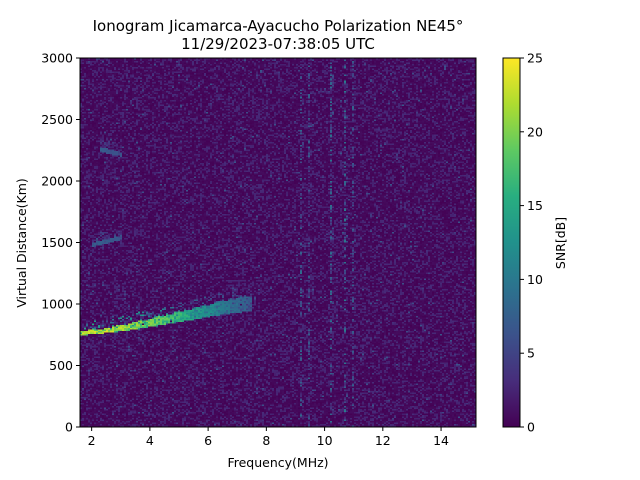 The width and height of the screenshot is (640, 480). What do you see at coordinates (61, 365) in the screenshot?
I see `y-tick-label: 500` at bounding box center [61, 365].